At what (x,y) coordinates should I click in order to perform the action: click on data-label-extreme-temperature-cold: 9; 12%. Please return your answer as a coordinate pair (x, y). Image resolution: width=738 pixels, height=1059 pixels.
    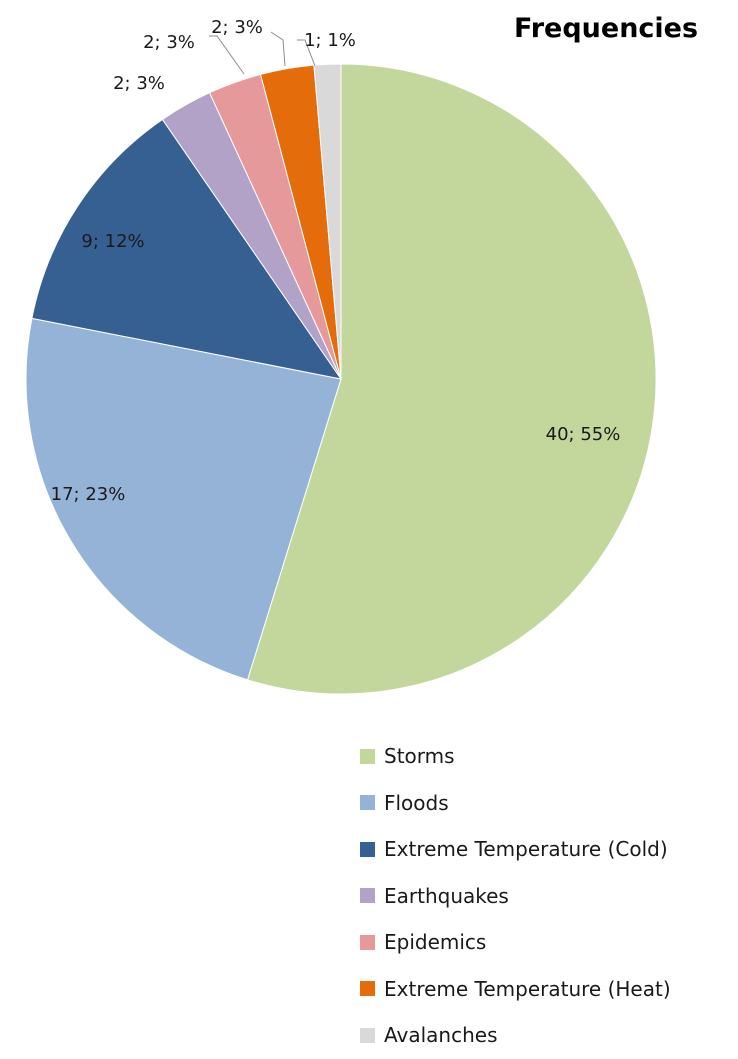
    Looking at the image, I should click on (112, 241).